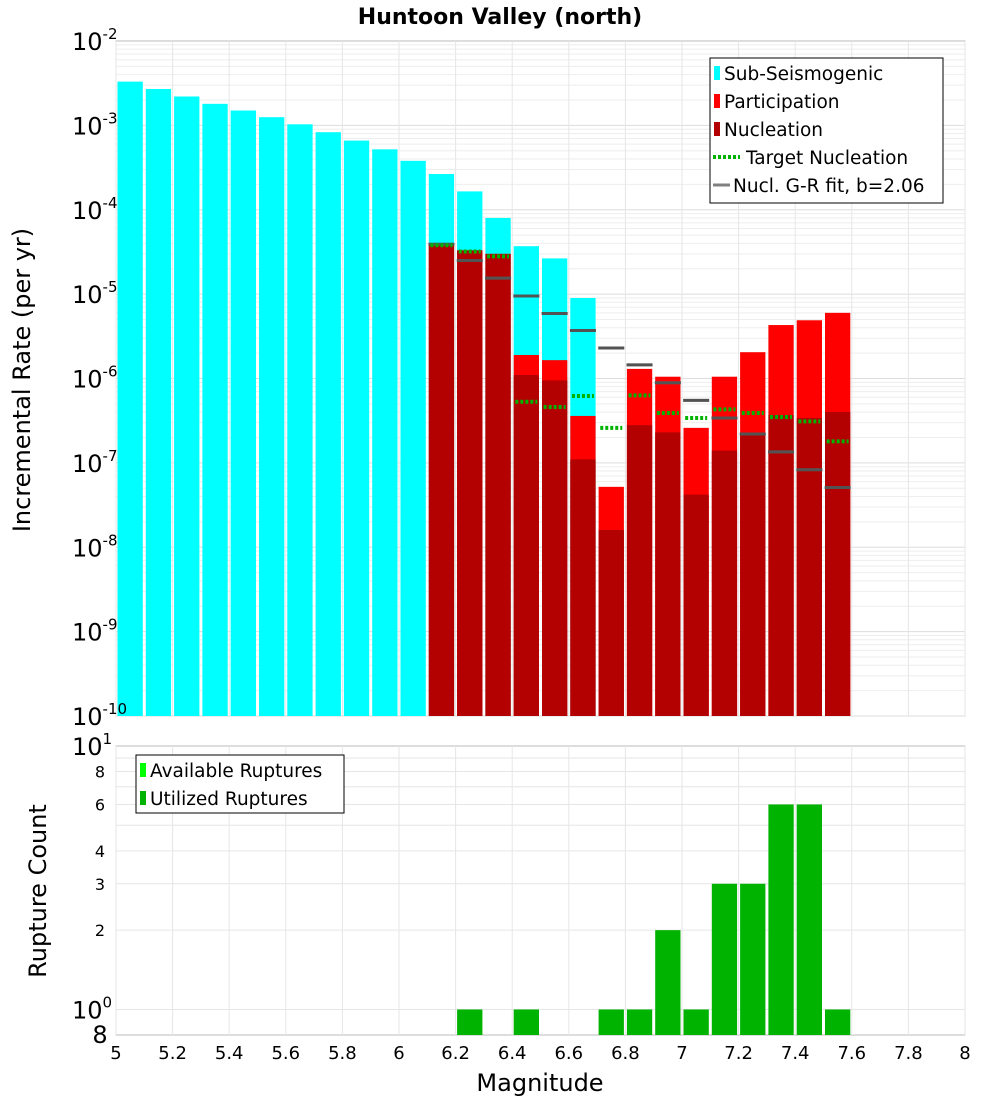  I want to click on x-tick-label: 5.6, so click(285, 1053).